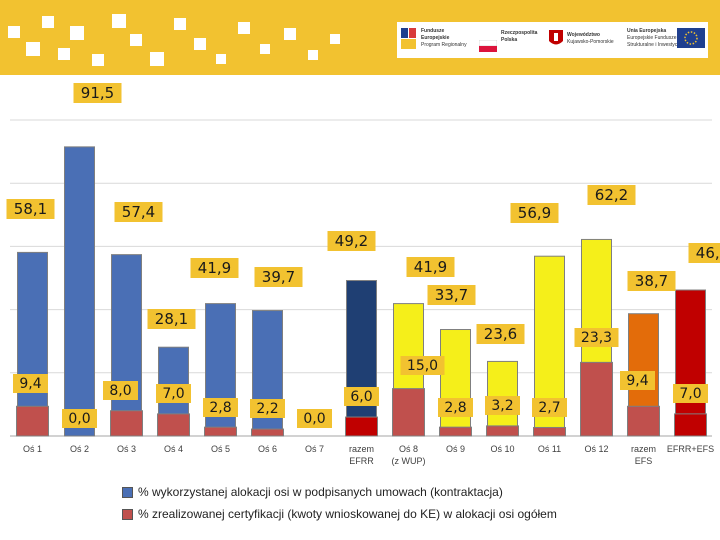 This screenshot has width=720, height=540. I want to click on label-contract-os-11: 56,9, so click(534, 213).